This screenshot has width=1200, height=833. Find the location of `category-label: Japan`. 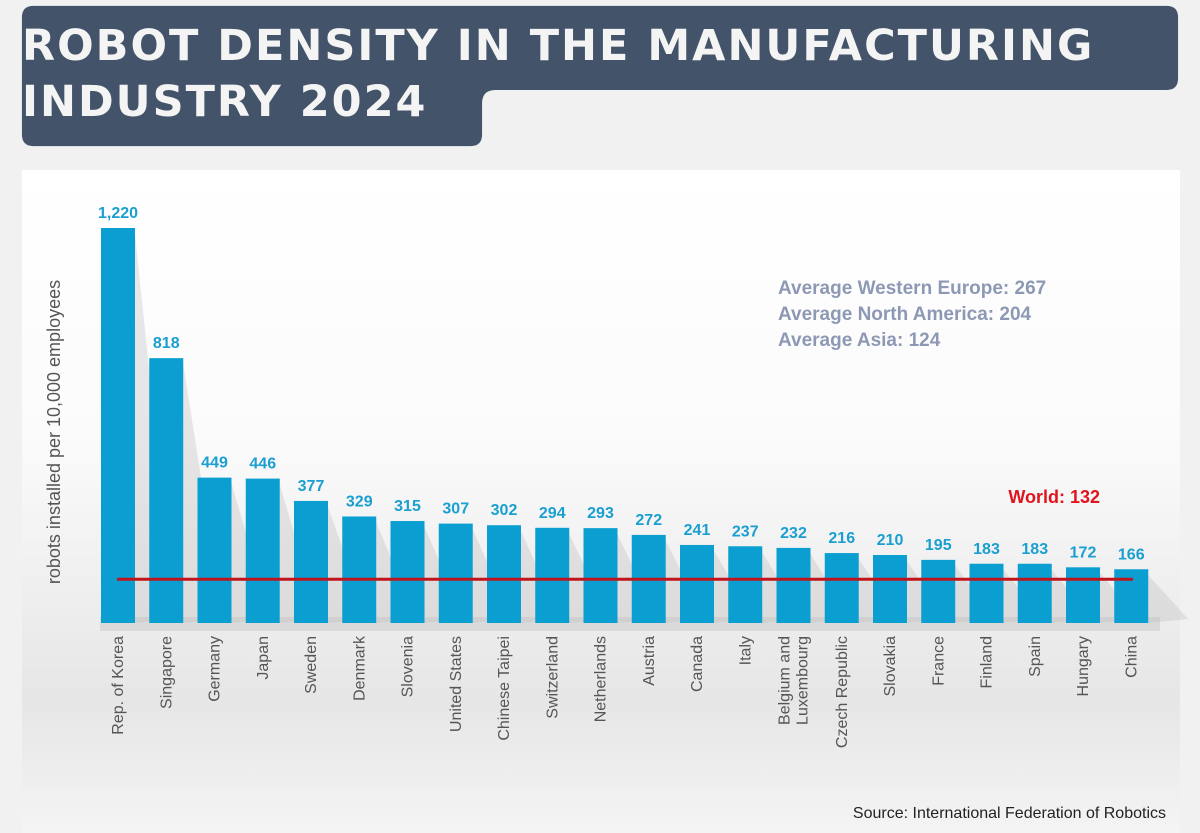

category-label: Japan is located at coordinates (263, 658).